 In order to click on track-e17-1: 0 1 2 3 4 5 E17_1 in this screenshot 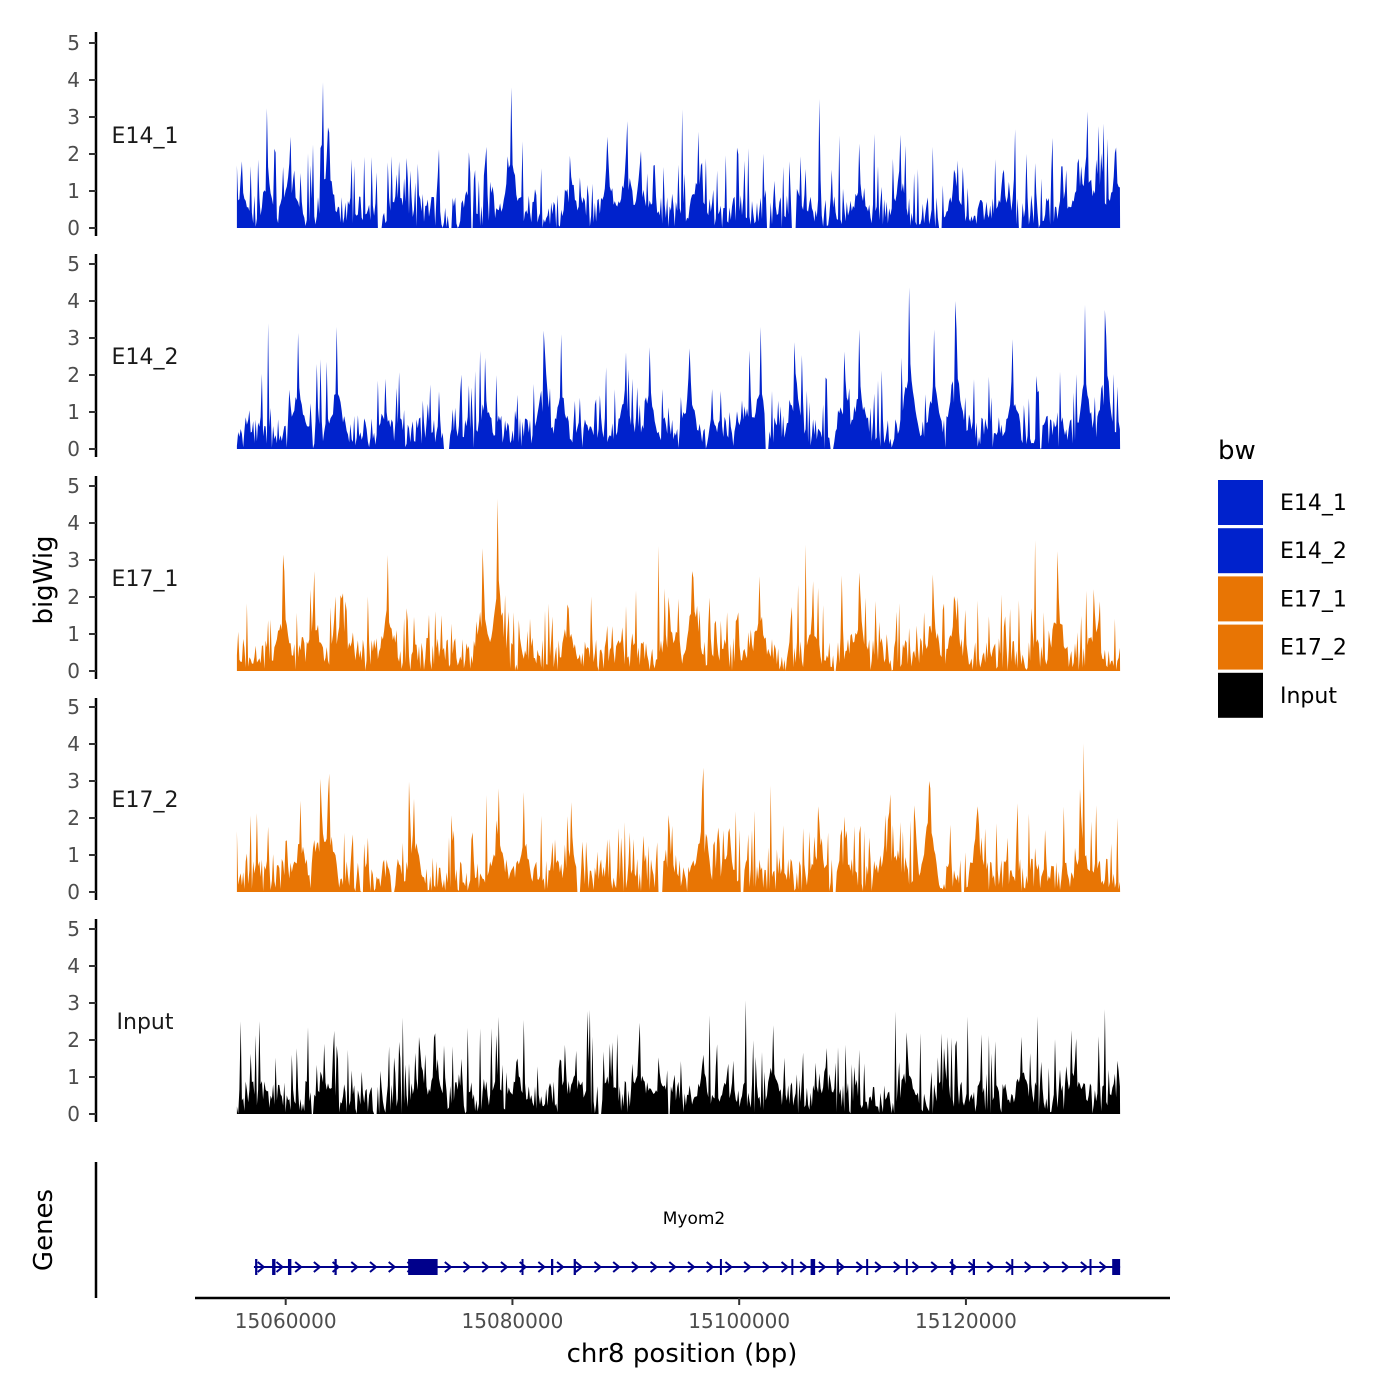, I will do `click(594, 578)`.